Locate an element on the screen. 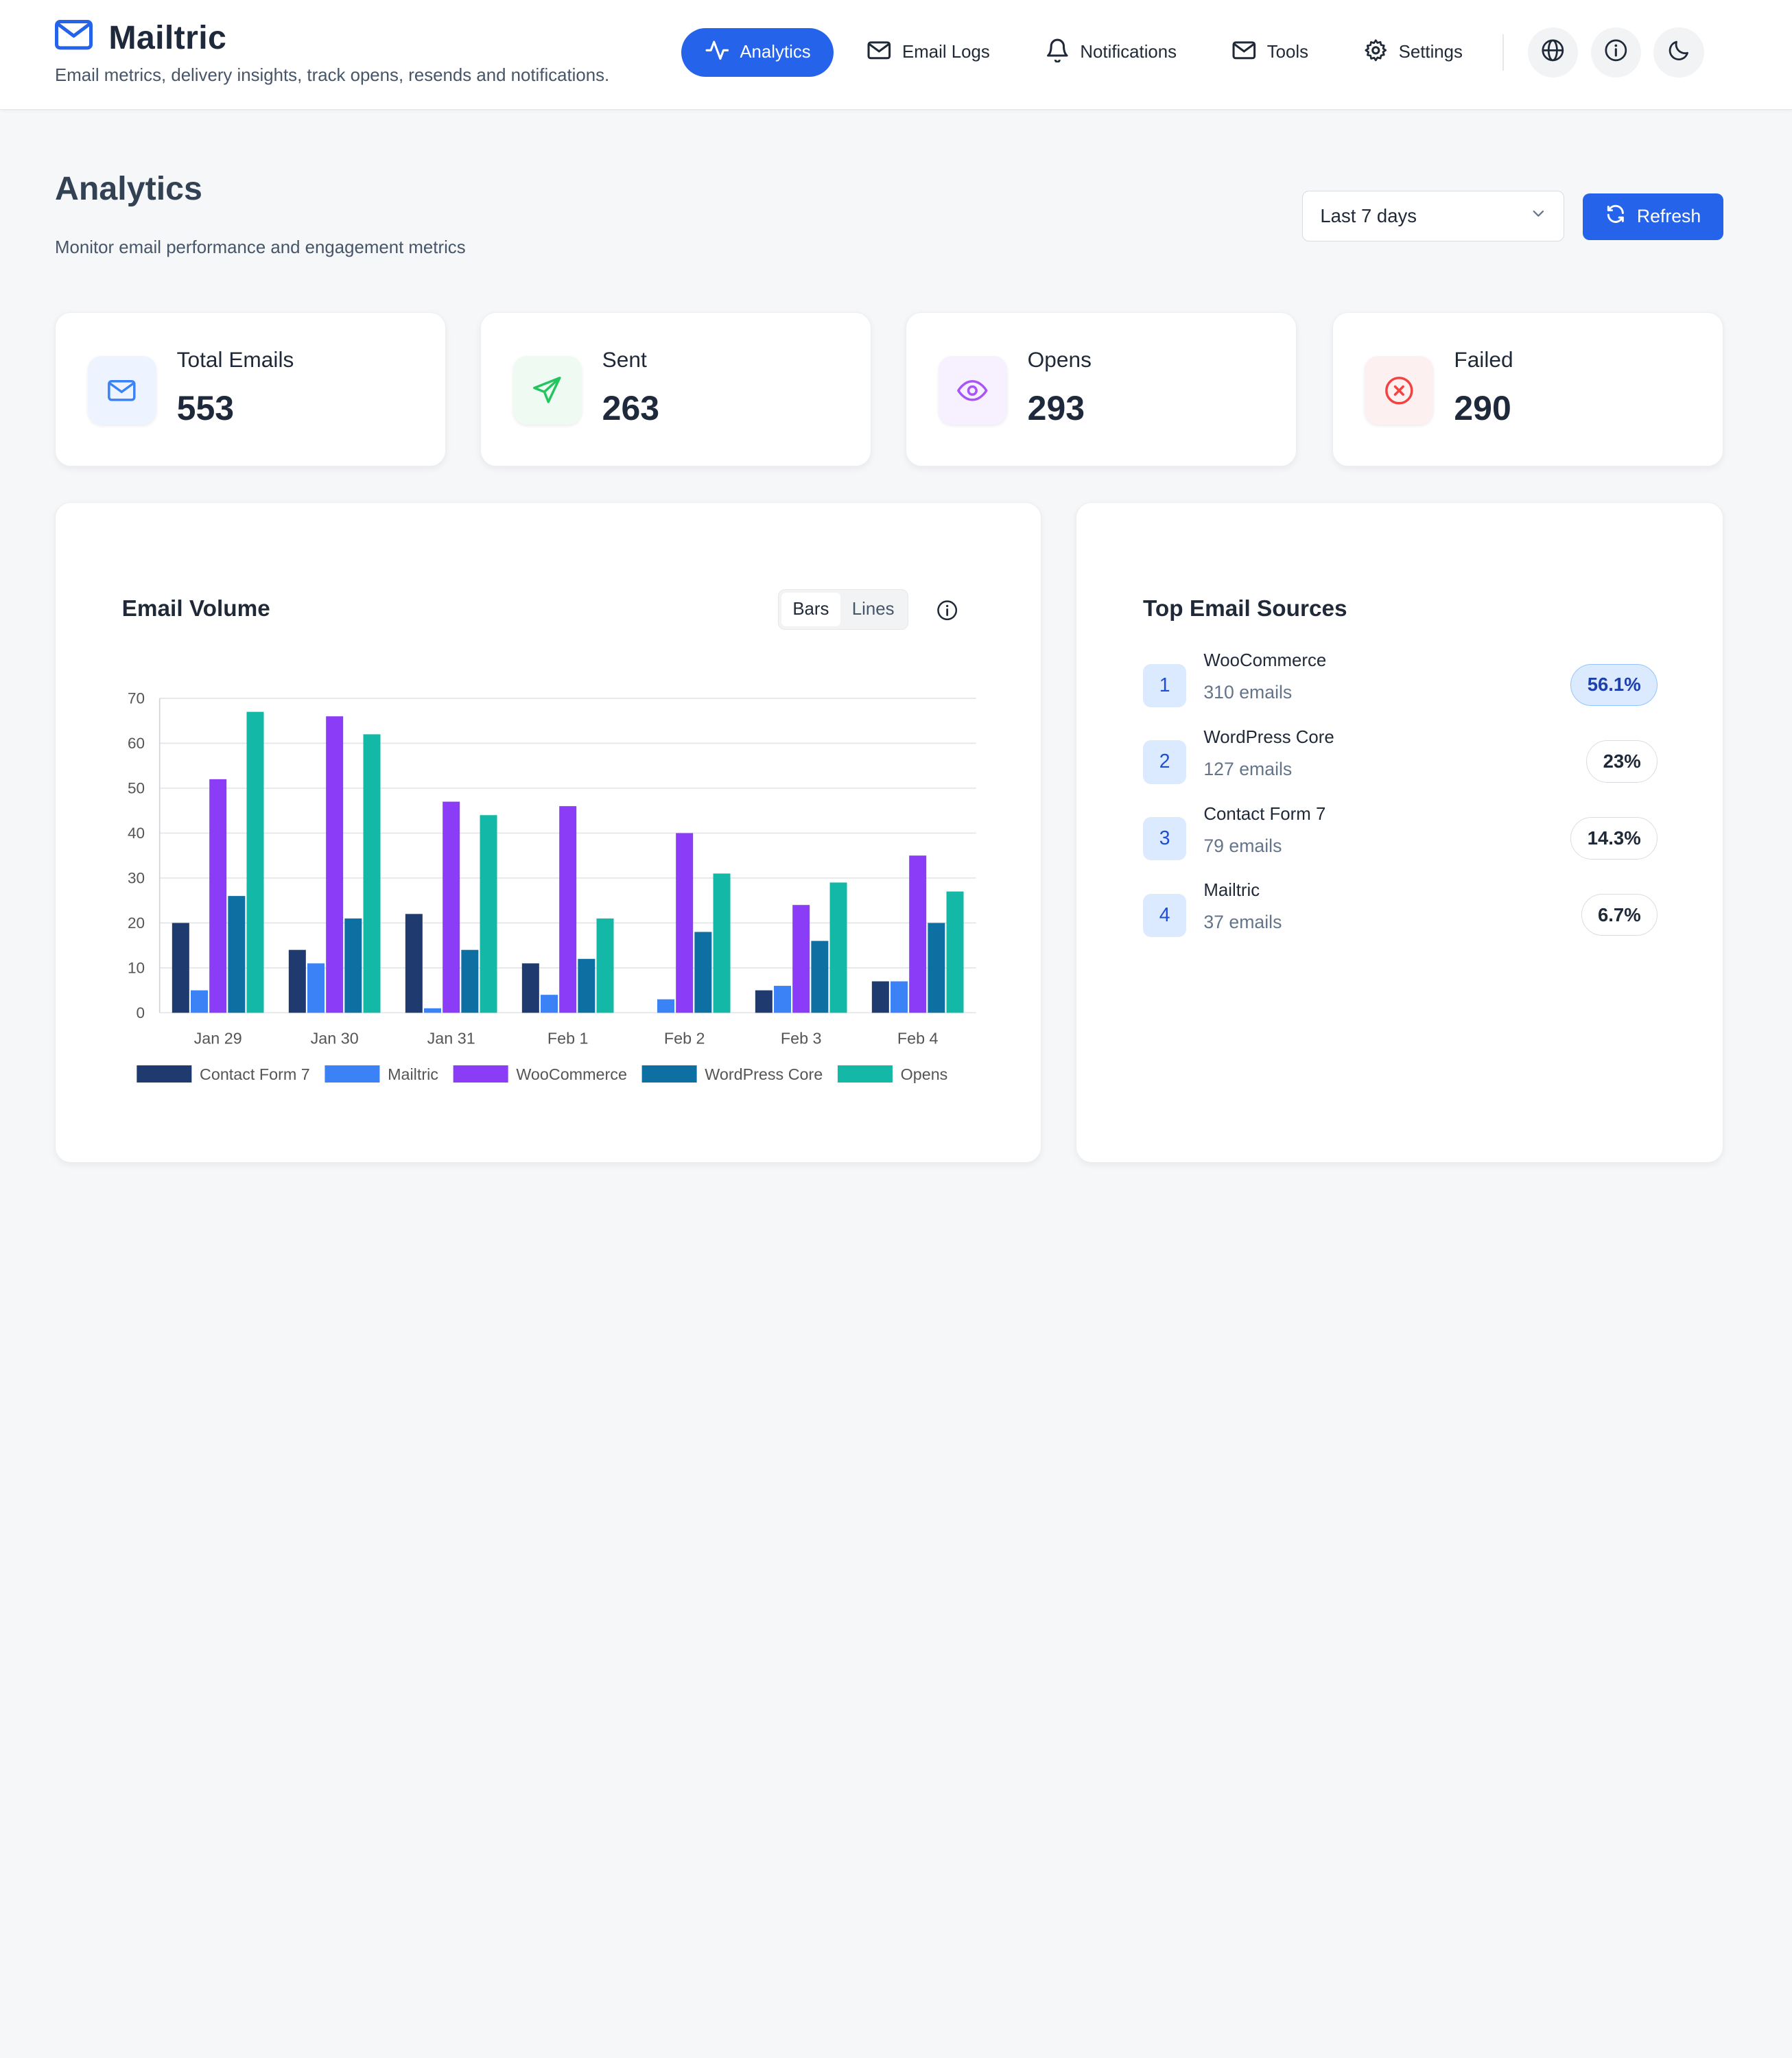 The height and width of the screenshot is (2058, 1792). stat-card-opens: Opens 293 is located at coordinates (1101, 389).